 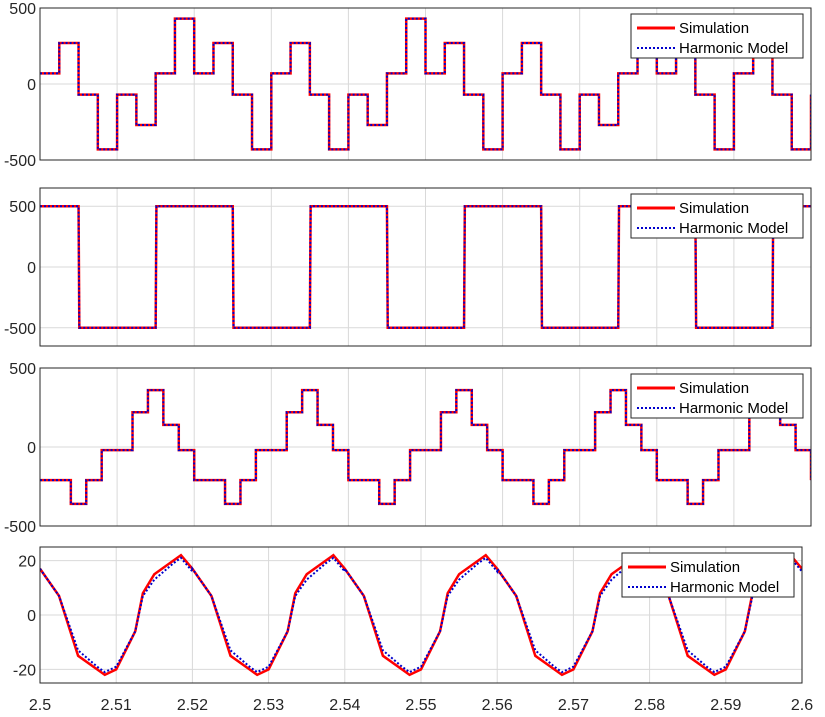 I want to click on x-tick-label: 2.55, so click(x=420, y=705).